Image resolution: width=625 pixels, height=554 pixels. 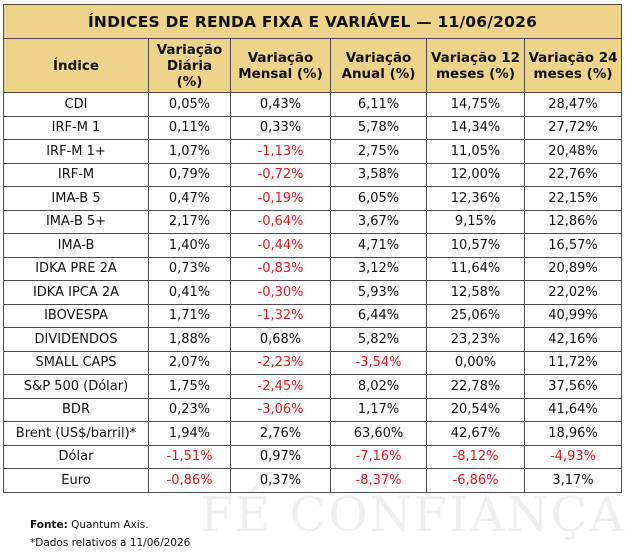 I want to click on table-row: IRF-M 1 0,11% 0,33% 5,78% 14,34% 27,72%, so click(x=313, y=127).